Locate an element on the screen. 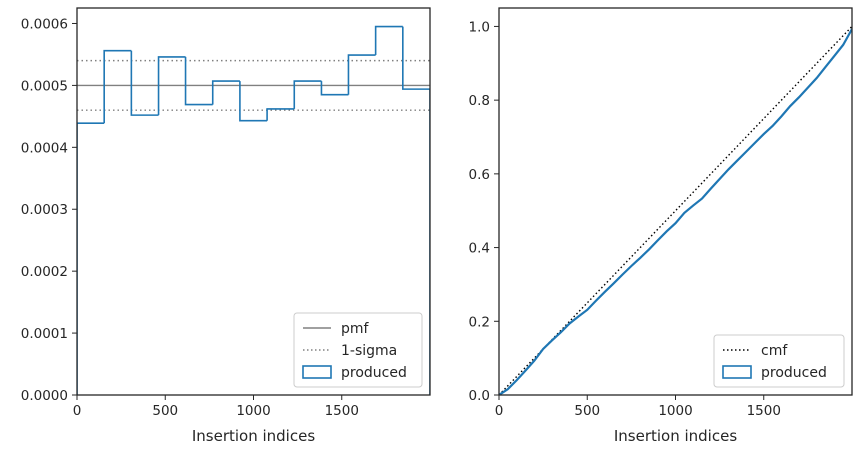 Image resolution: width=861 pixels, height=457 pixels. y-tick-label: 0.2 is located at coordinates (479, 322).